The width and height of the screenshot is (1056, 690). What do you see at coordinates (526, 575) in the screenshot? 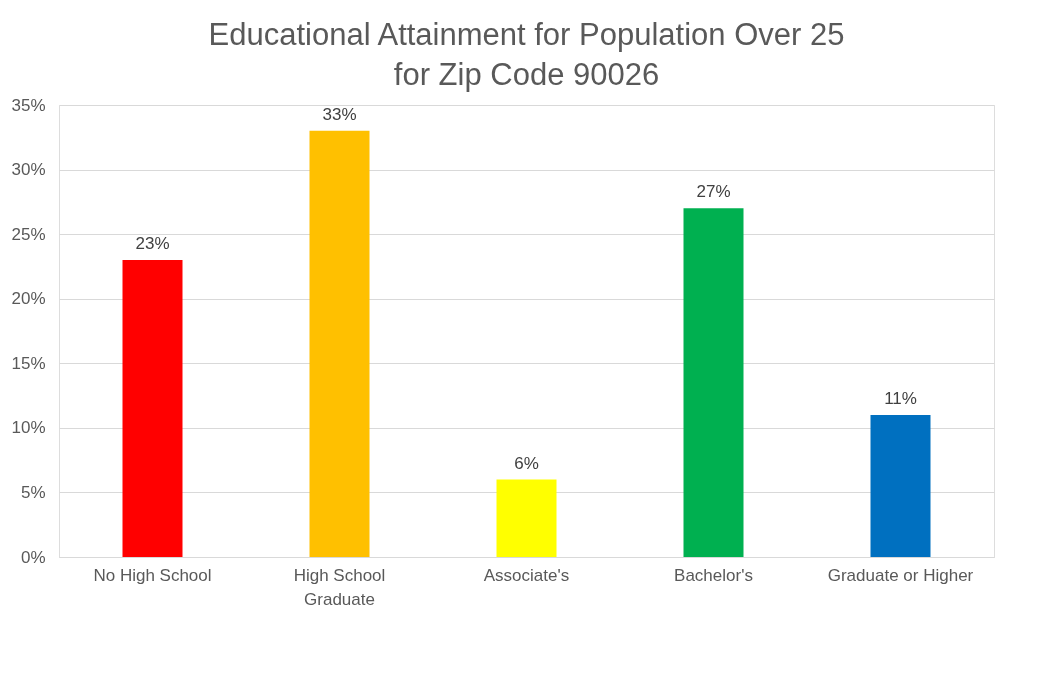
I see `x-tick-label: Associate's` at bounding box center [526, 575].